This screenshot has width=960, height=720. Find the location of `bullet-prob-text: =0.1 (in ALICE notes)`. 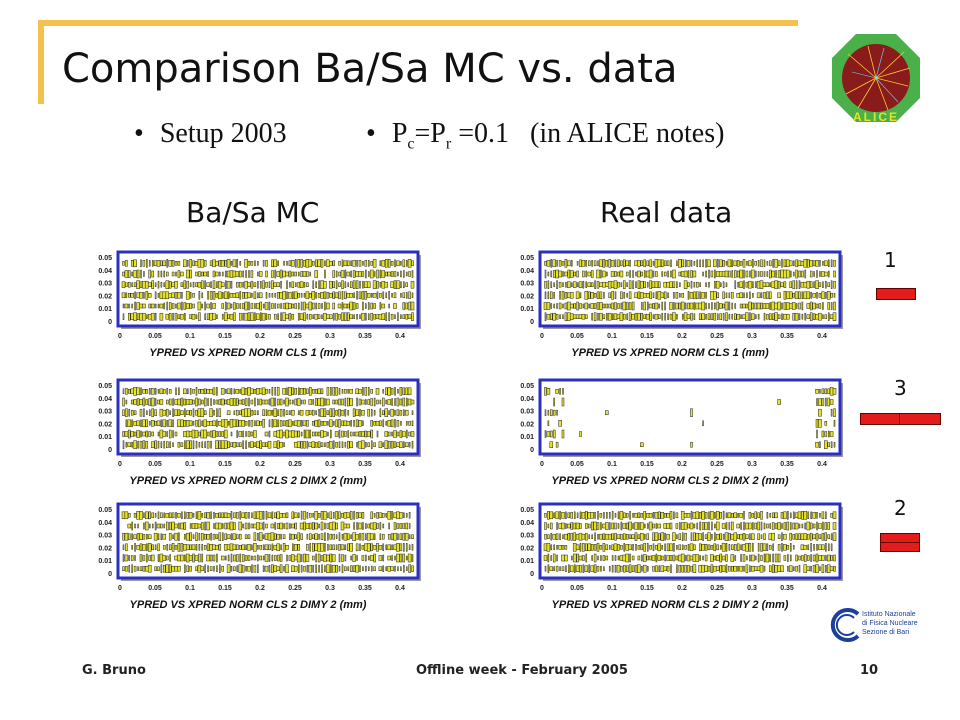

bullet-prob-text: =0.1 (in ALICE notes) is located at coordinates (588, 133).